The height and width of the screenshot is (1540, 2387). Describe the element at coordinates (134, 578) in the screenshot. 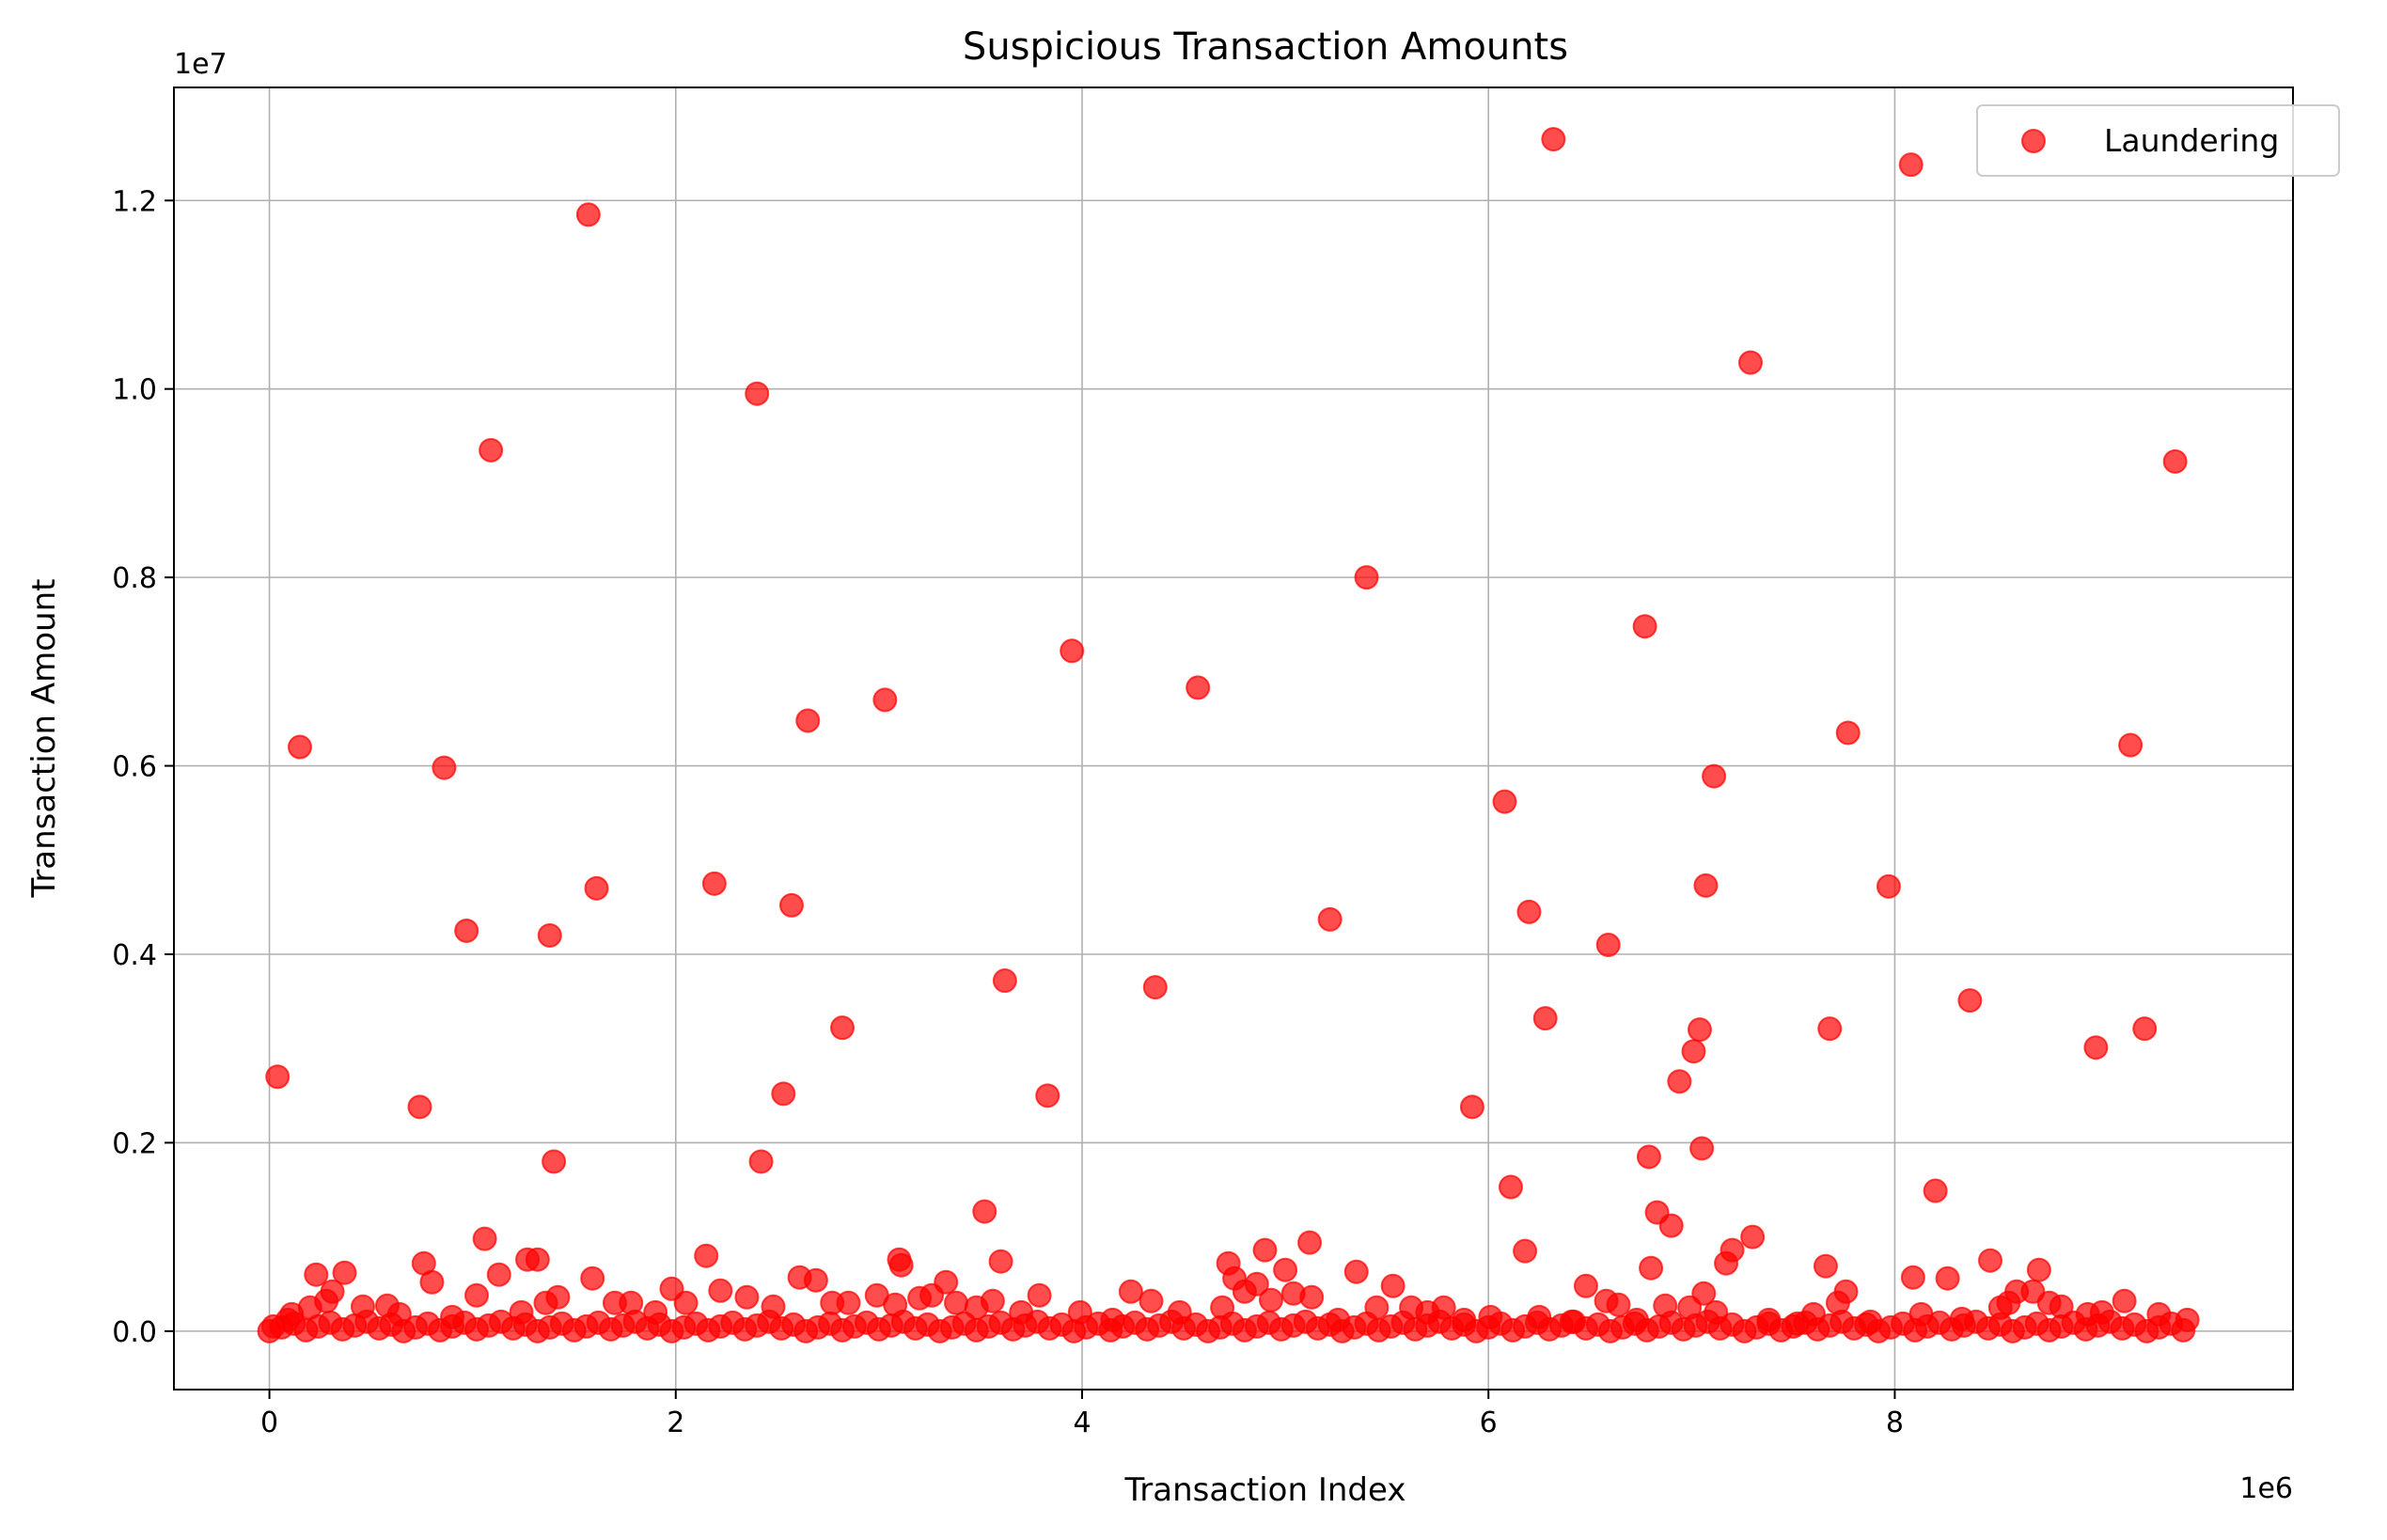

I see `y-tick-label: 0.8` at that location.